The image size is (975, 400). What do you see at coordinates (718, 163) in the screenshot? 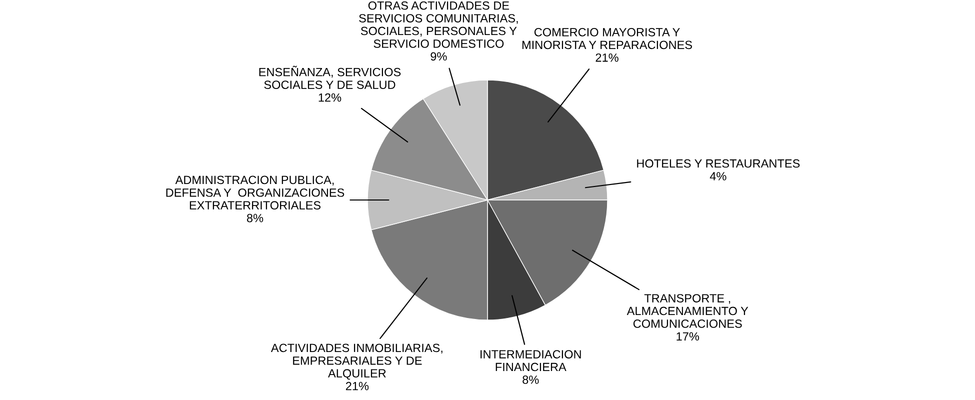
I see `slice-label: HOTELES Y RESTAURANTES` at bounding box center [718, 163].